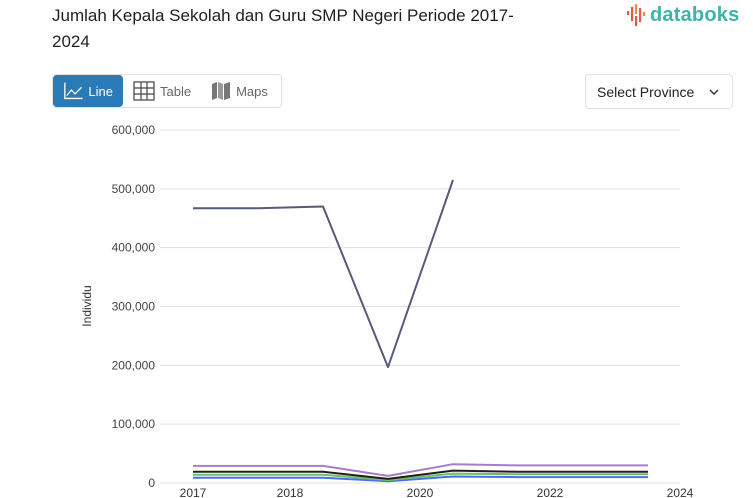 The height and width of the screenshot is (498, 753). What do you see at coordinates (176, 91) in the screenshot?
I see `tab-table-label: Table` at bounding box center [176, 91].